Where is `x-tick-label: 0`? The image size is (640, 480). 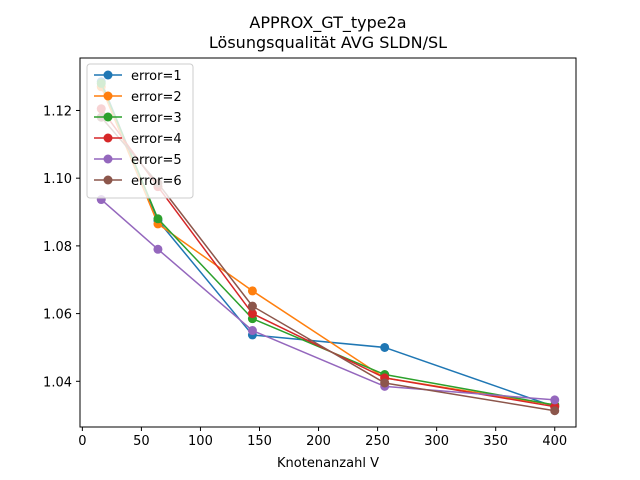
x-tick-label: 0 is located at coordinates (82, 441).